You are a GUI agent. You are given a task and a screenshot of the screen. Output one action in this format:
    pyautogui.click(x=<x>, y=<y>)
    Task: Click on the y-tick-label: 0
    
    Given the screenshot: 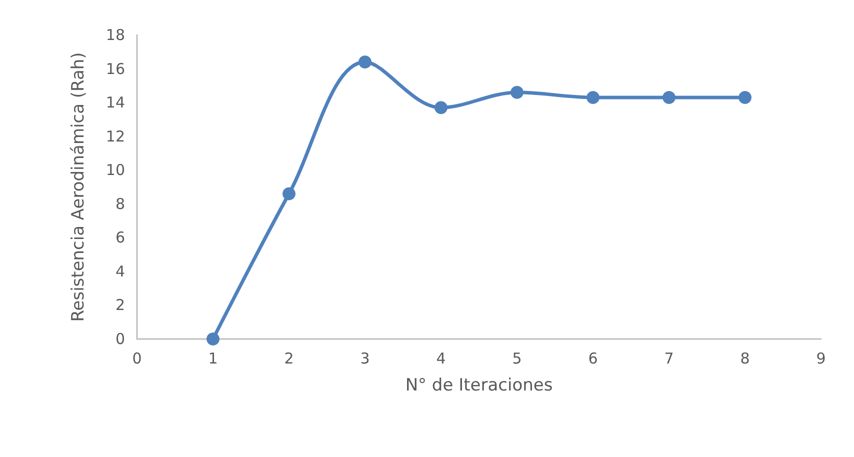 What is the action you would take?
    pyautogui.click(x=120, y=339)
    